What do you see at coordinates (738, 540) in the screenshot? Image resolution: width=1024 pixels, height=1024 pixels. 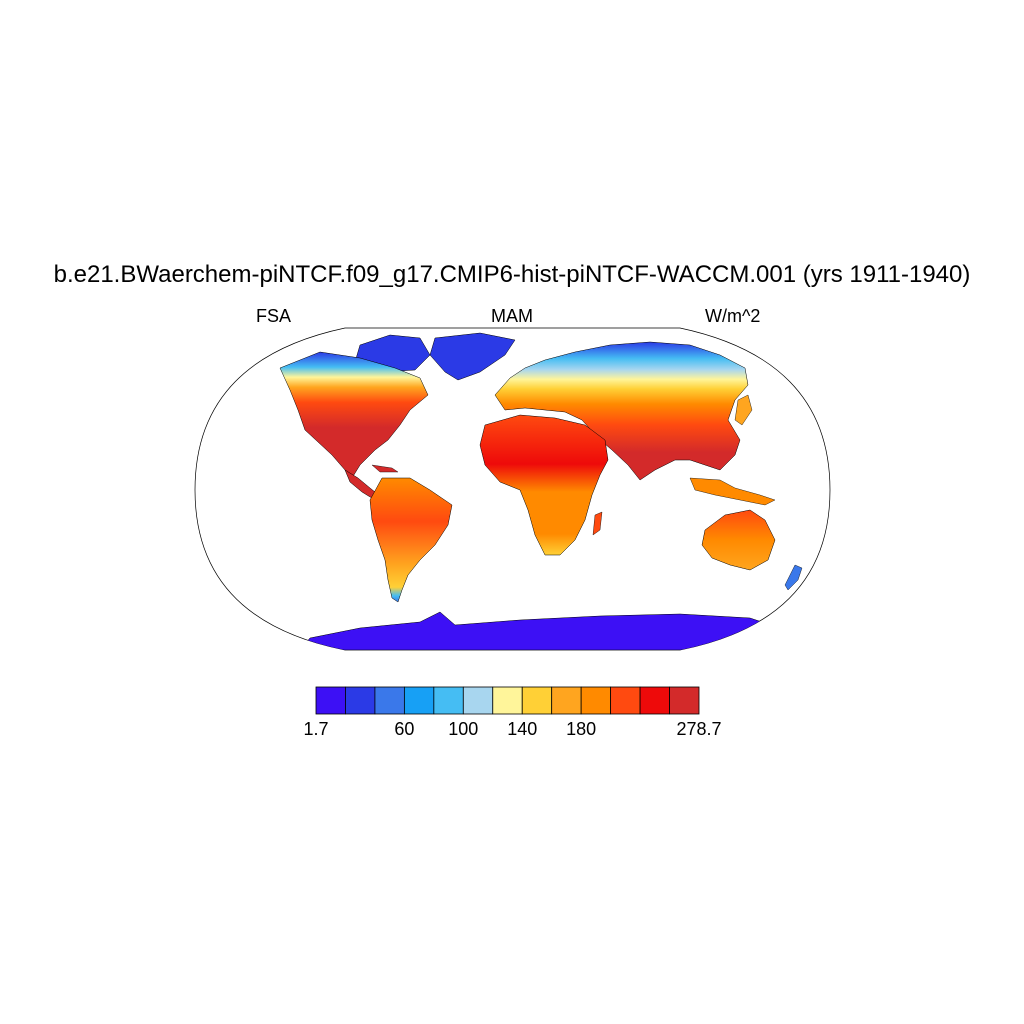 I see `australia` at bounding box center [738, 540].